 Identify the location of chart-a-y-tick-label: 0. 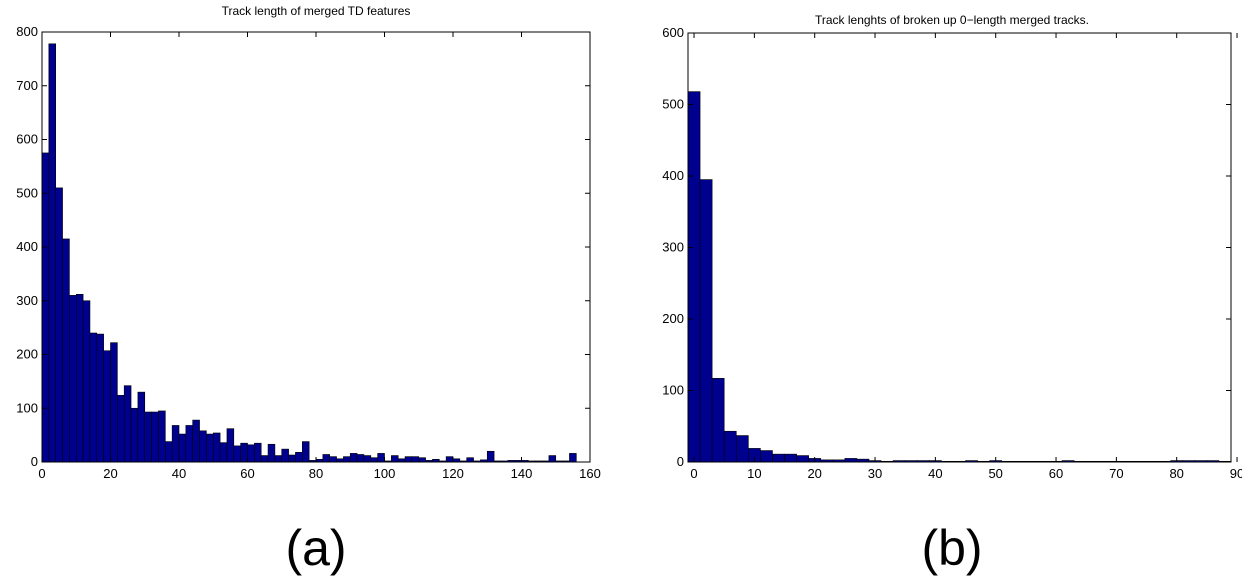
(34, 461).